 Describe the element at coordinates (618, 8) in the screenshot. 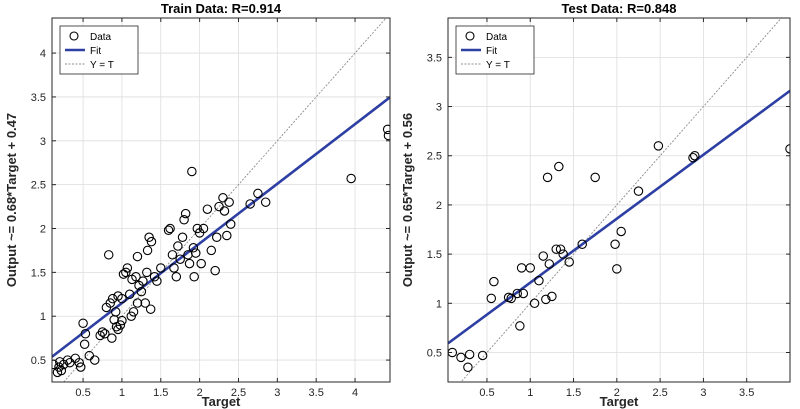

I see `chart-title: Test Data: R=0.848` at that location.